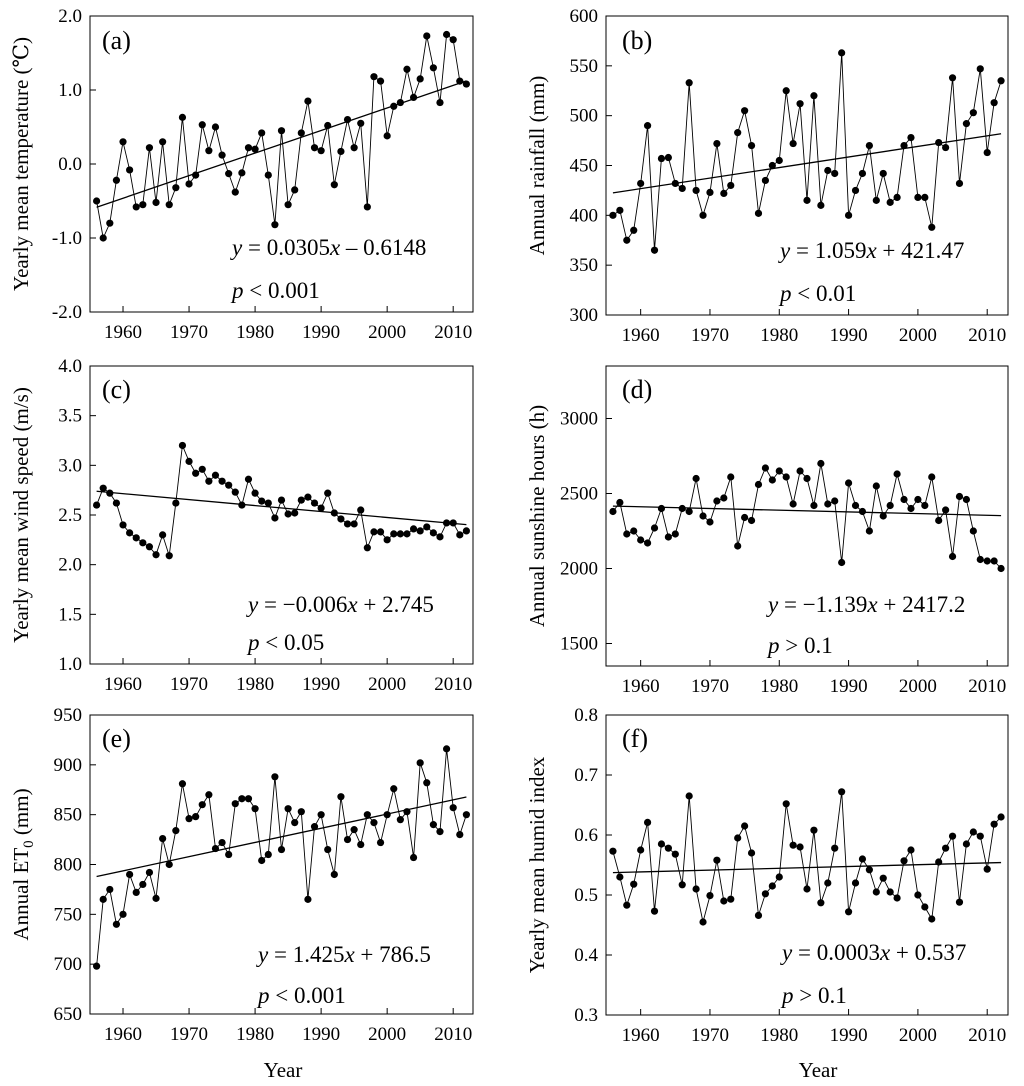 The height and width of the screenshot is (1086, 1024). Describe the element at coordinates (637, 40) in the screenshot. I see `panel-label: (b)` at that location.